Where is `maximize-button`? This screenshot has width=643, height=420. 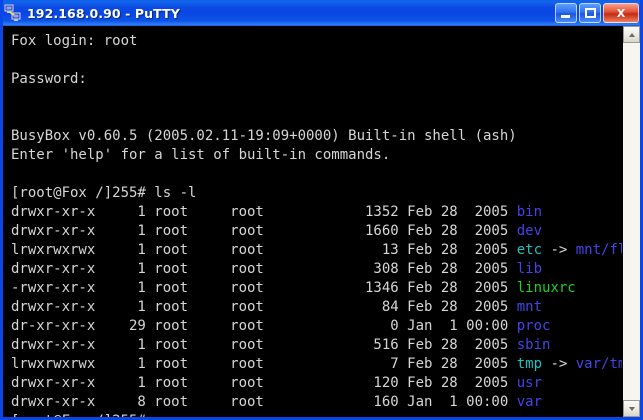
maximize-button is located at coordinates (590, 13).